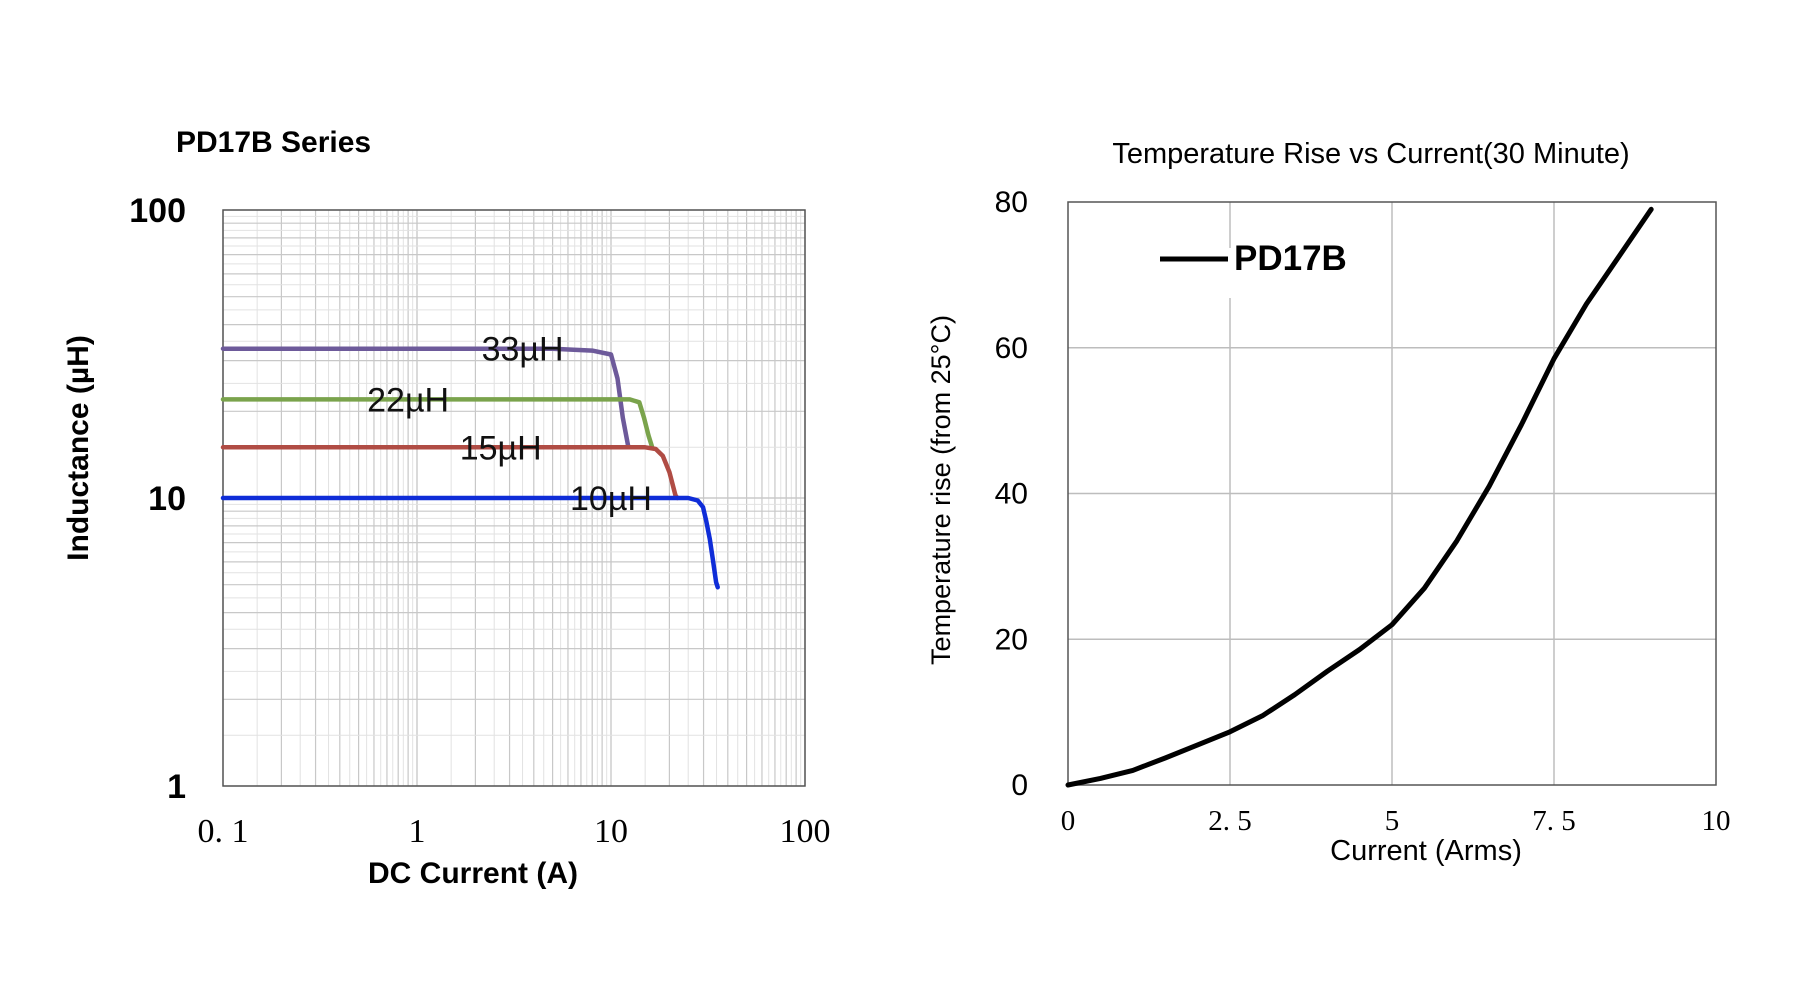  I want to click on x-tick-label: 1, so click(417, 831).